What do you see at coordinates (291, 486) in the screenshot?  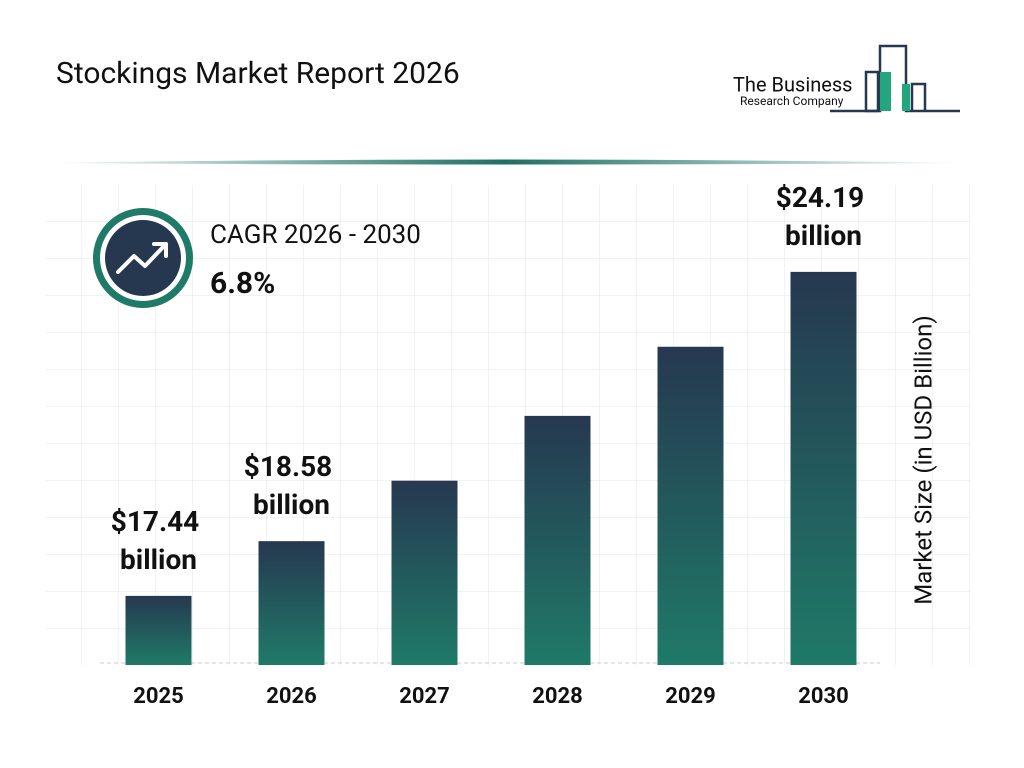 I see `value-label: $18.58 billion` at bounding box center [291, 486].